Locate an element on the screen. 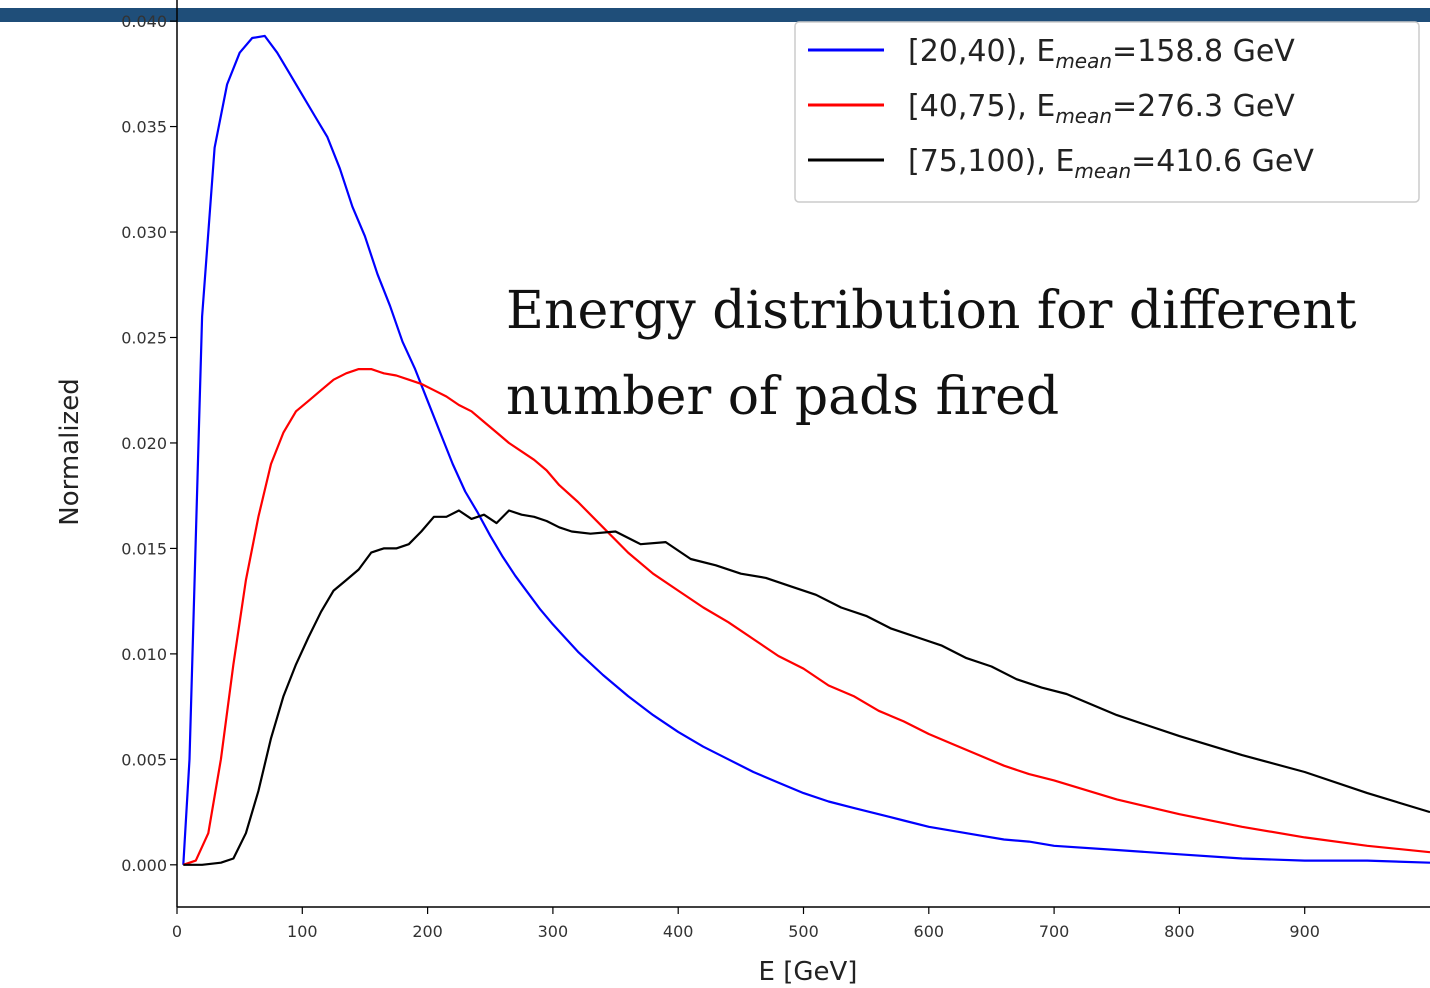  x-tick-label: 600 is located at coordinates (929, 931).